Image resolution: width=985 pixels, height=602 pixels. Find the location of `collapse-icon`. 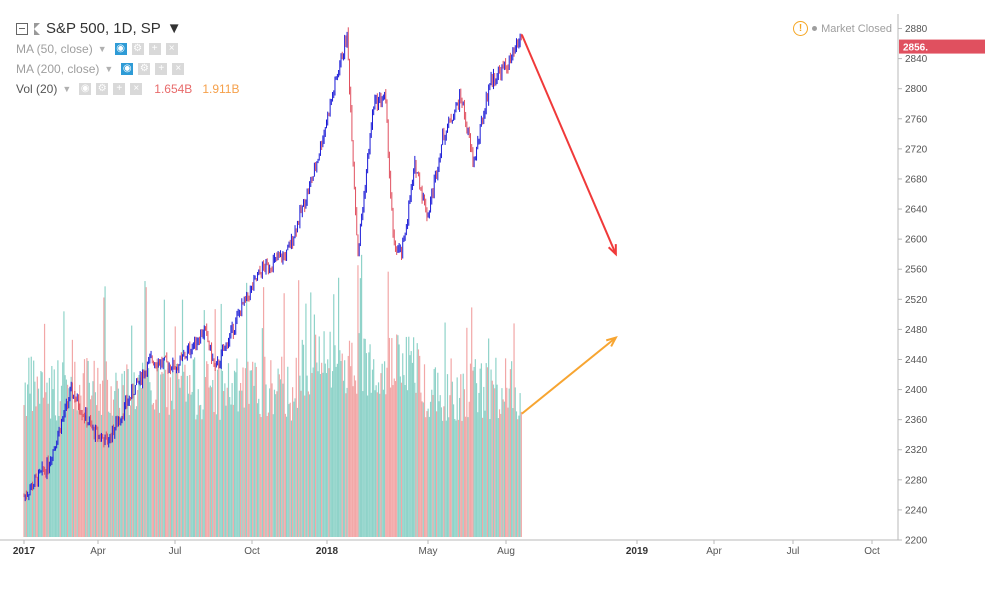

collapse-icon is located at coordinates (22, 28).